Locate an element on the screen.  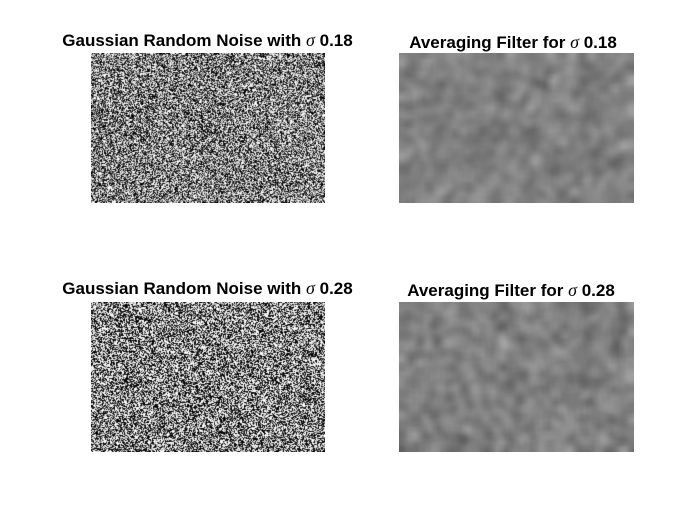
panel-title-avg-018: Averaging Filter for σ 0.18 is located at coordinates (513, 42).